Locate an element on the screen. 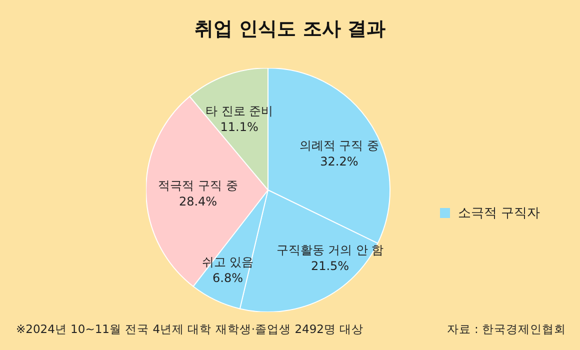 The width and height of the screenshot is (580, 350). data-label: 6.8% is located at coordinates (228, 277).